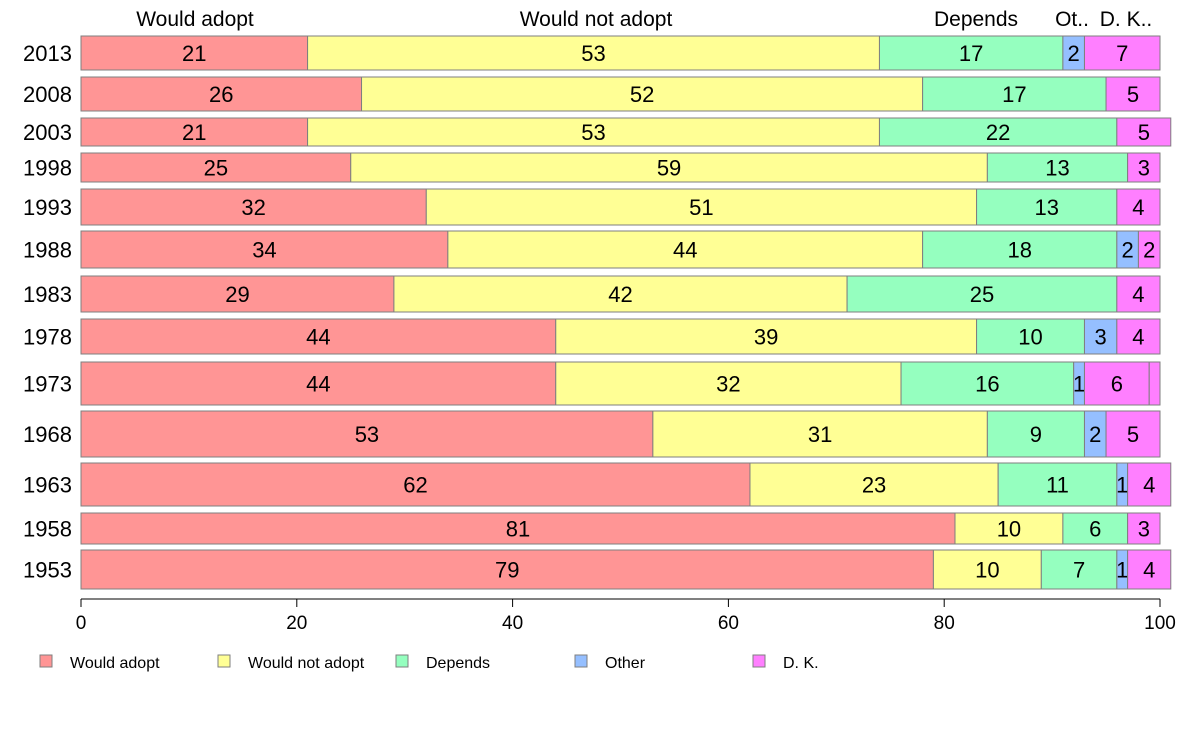 The width and height of the screenshot is (1188, 741). I want to click on top-label-2: Depends, so click(976, 19).